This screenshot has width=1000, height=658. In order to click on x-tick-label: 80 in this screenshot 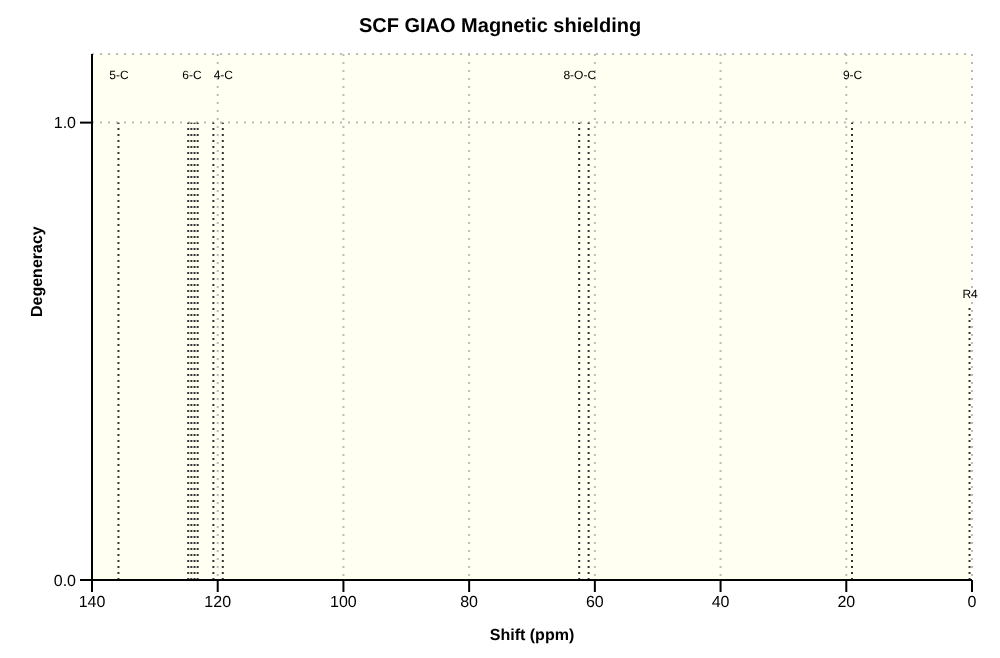, I will do `click(470, 602)`.